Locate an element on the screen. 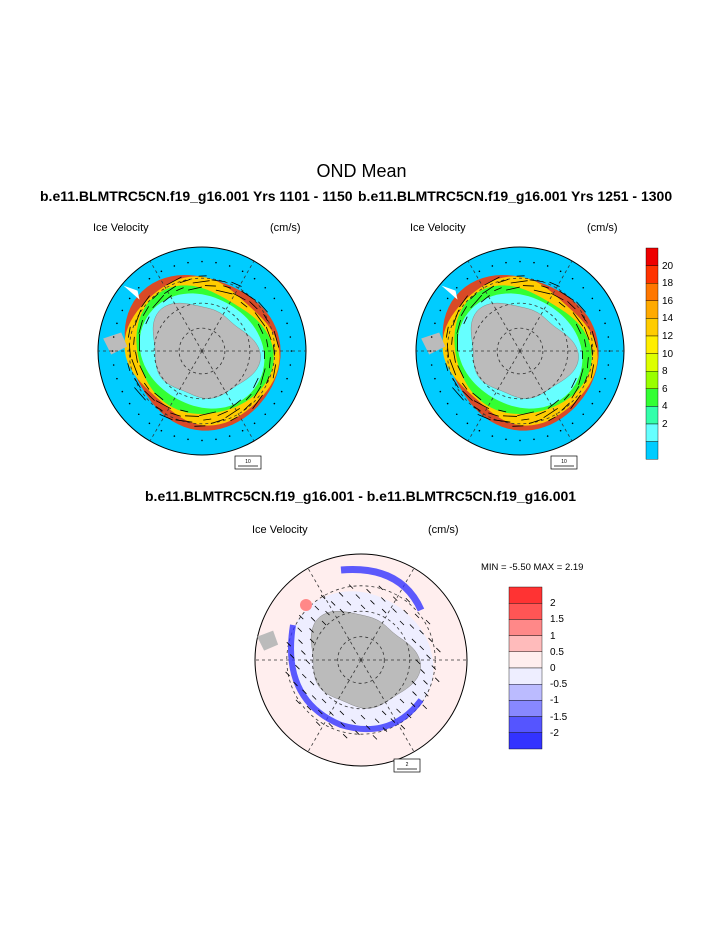 The width and height of the screenshot is (723, 935). reference-vector-right: 10 is located at coordinates (564, 462).